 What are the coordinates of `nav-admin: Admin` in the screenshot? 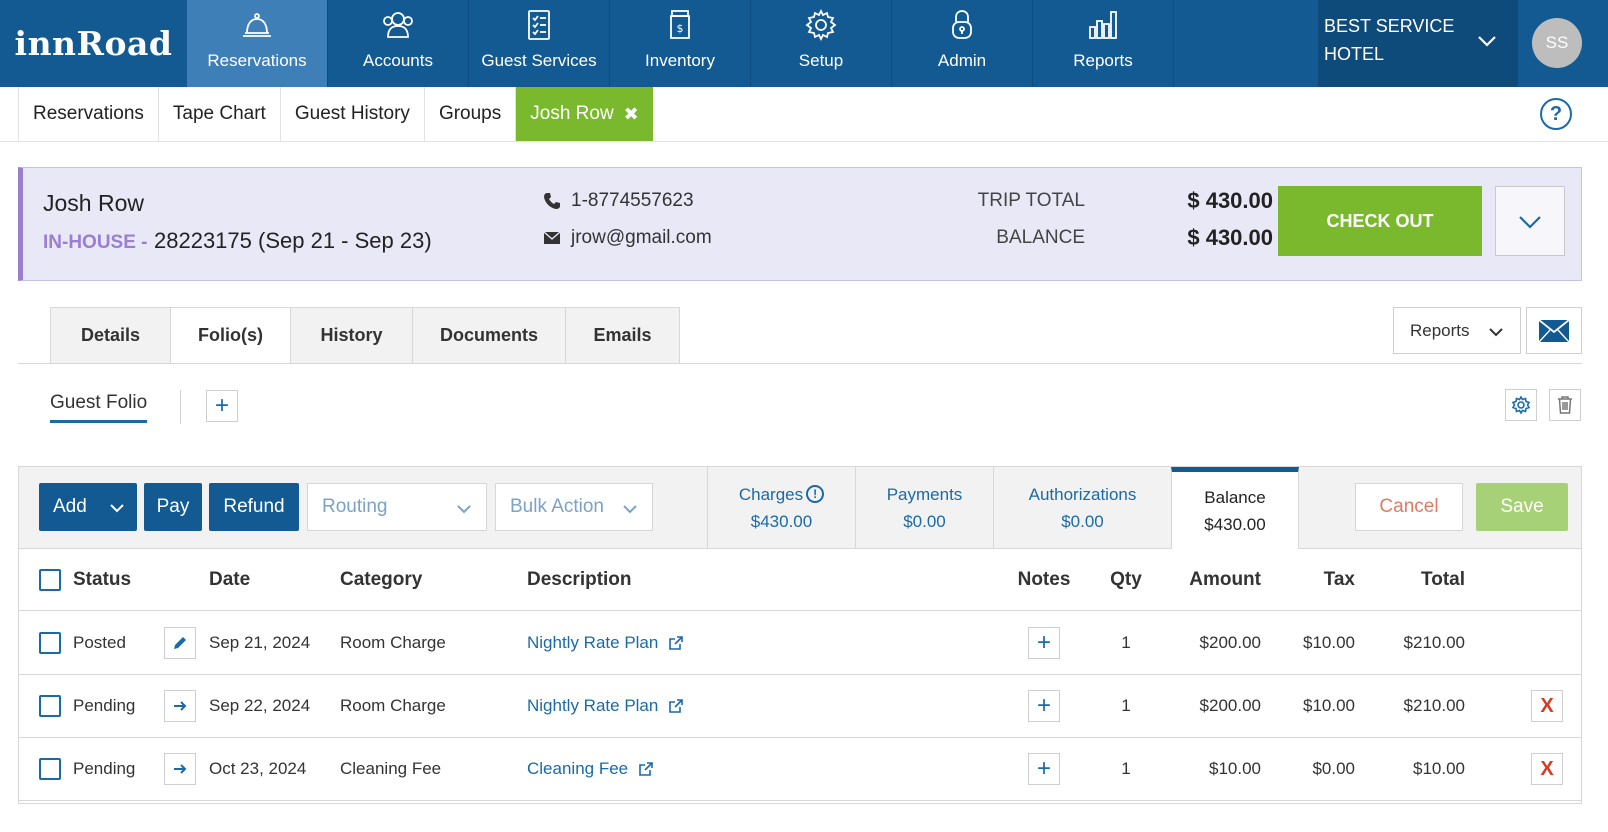 It's located at (962, 43).